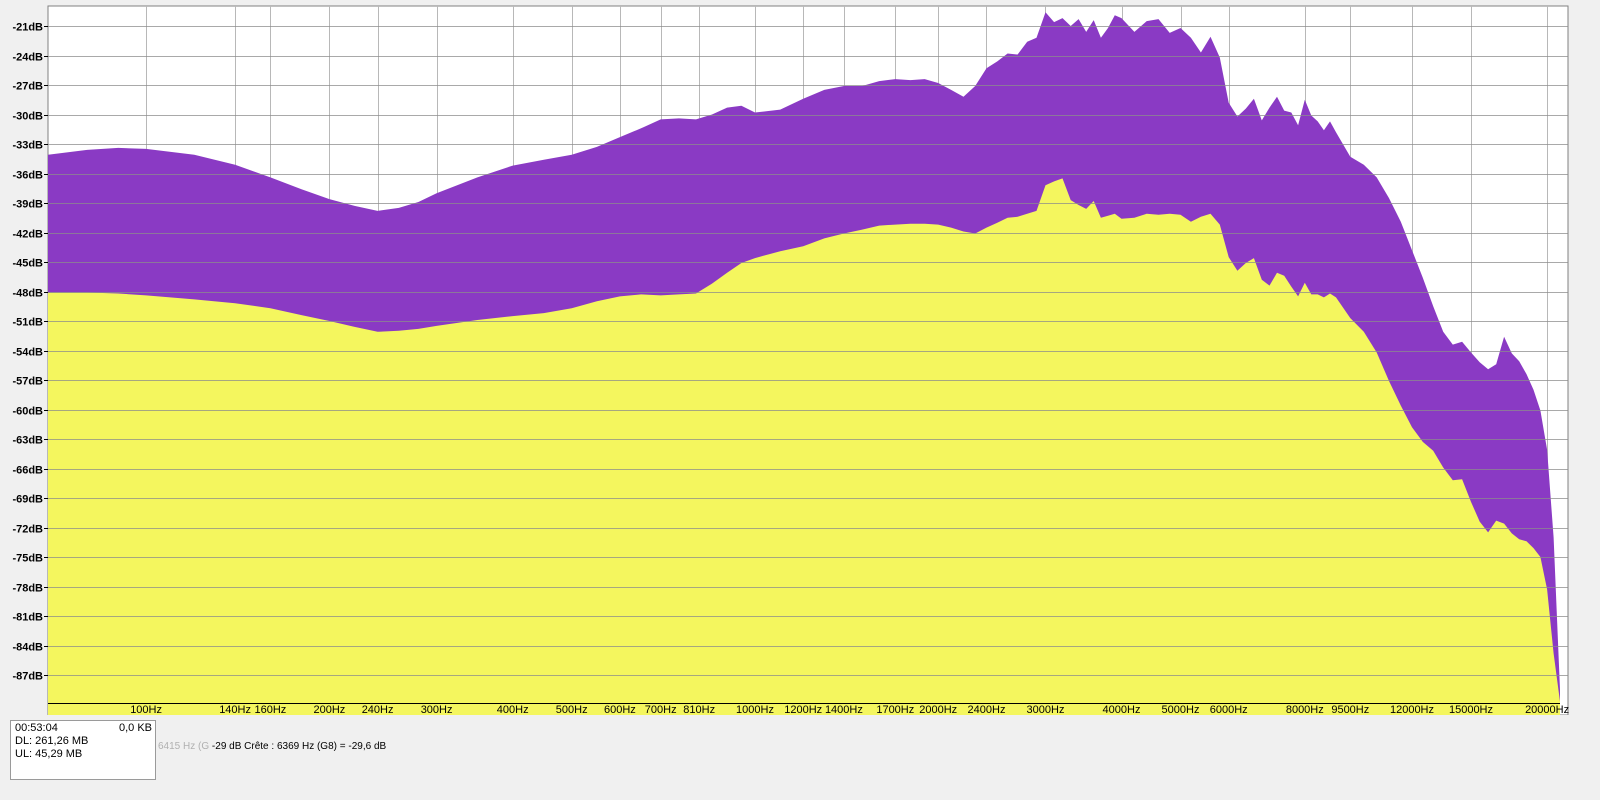 The width and height of the screenshot is (1600, 800). I want to click on y-tick-label: -84dB, so click(27, 648).